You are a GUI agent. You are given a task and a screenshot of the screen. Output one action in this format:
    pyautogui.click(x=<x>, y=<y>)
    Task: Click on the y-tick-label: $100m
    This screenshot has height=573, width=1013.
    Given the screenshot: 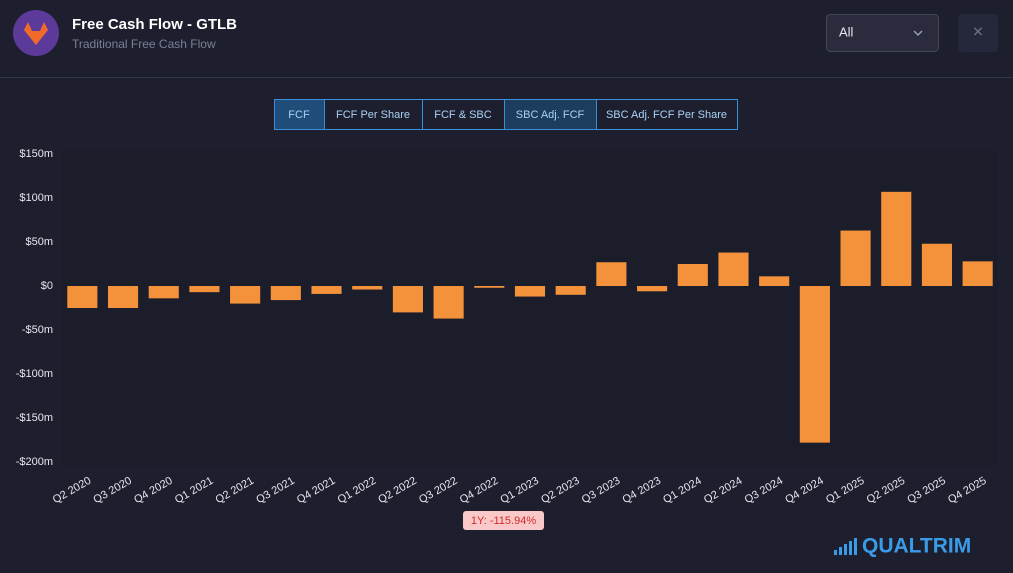 What is the action you would take?
    pyautogui.click(x=36, y=198)
    